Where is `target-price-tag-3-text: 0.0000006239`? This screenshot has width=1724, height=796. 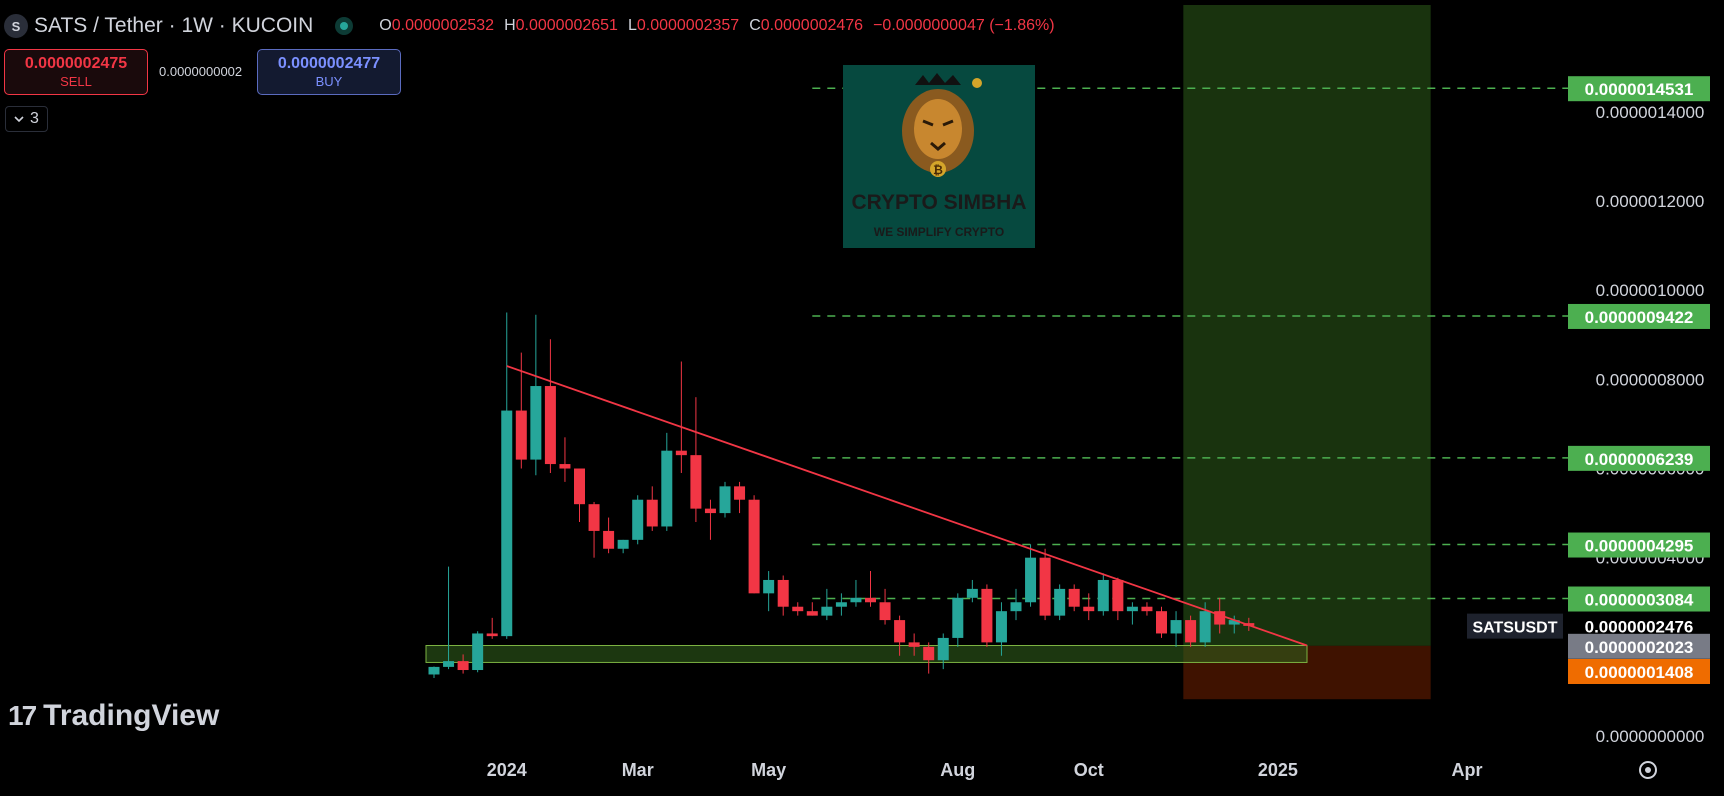 target-price-tag-3-text: 0.0000006239 is located at coordinates (1639, 459).